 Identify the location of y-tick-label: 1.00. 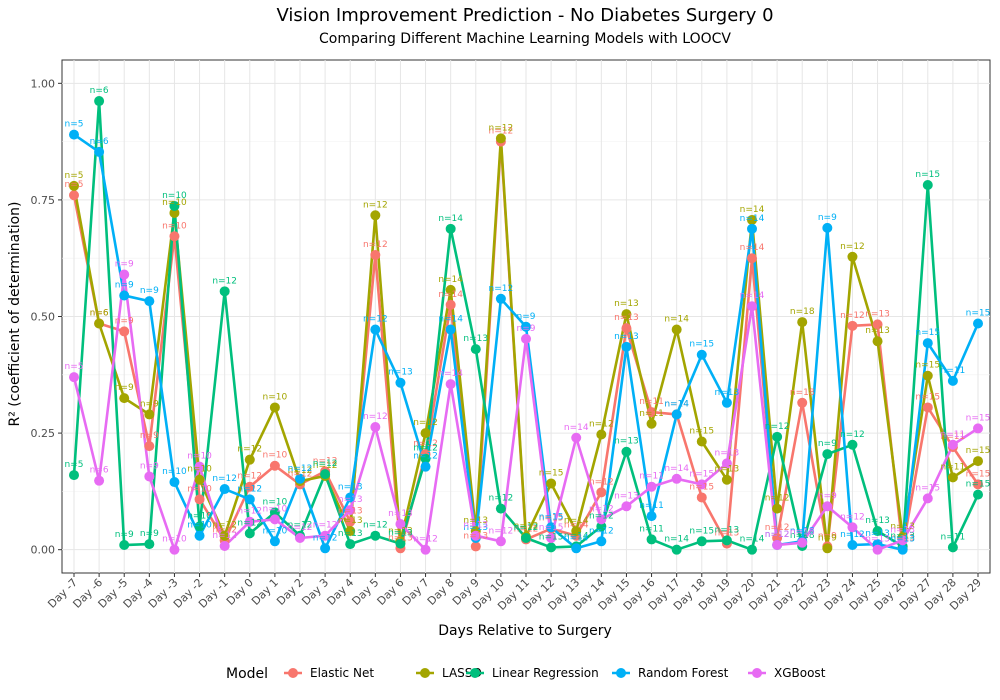
(43, 83).